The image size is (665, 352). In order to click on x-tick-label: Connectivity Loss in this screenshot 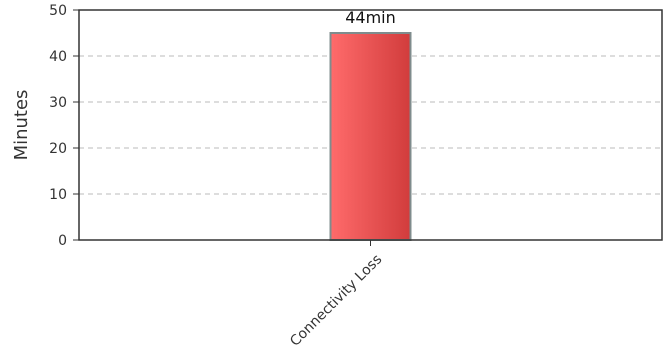, I will do `click(336, 300)`.